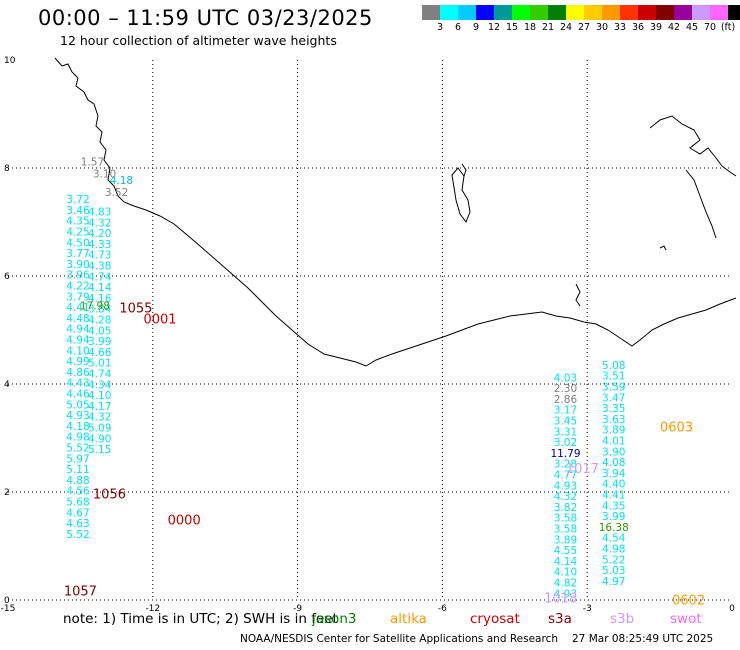  I want to click on wave-height-value: 4.38, so click(99, 267).